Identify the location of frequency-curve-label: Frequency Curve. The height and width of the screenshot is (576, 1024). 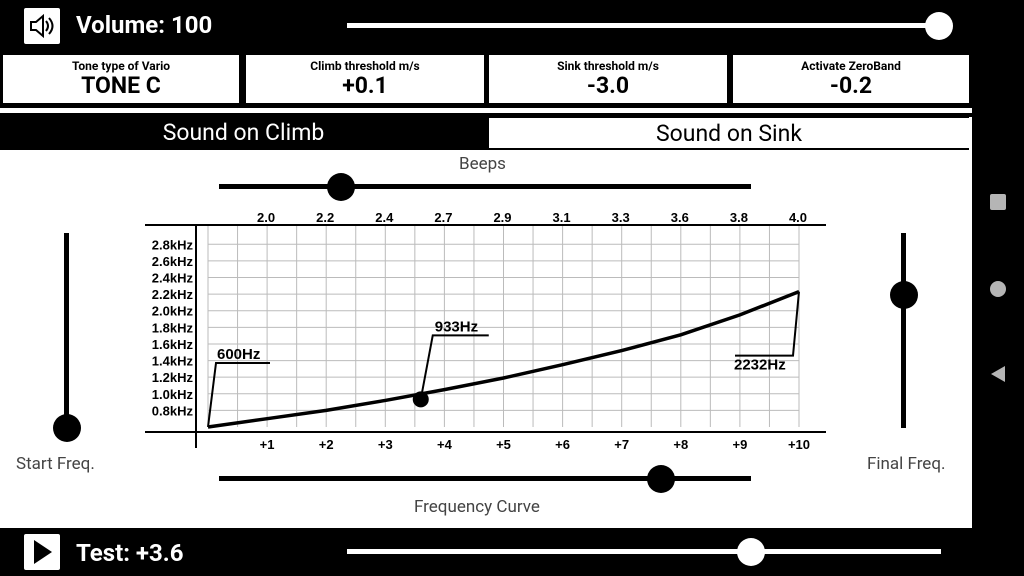
(477, 507).